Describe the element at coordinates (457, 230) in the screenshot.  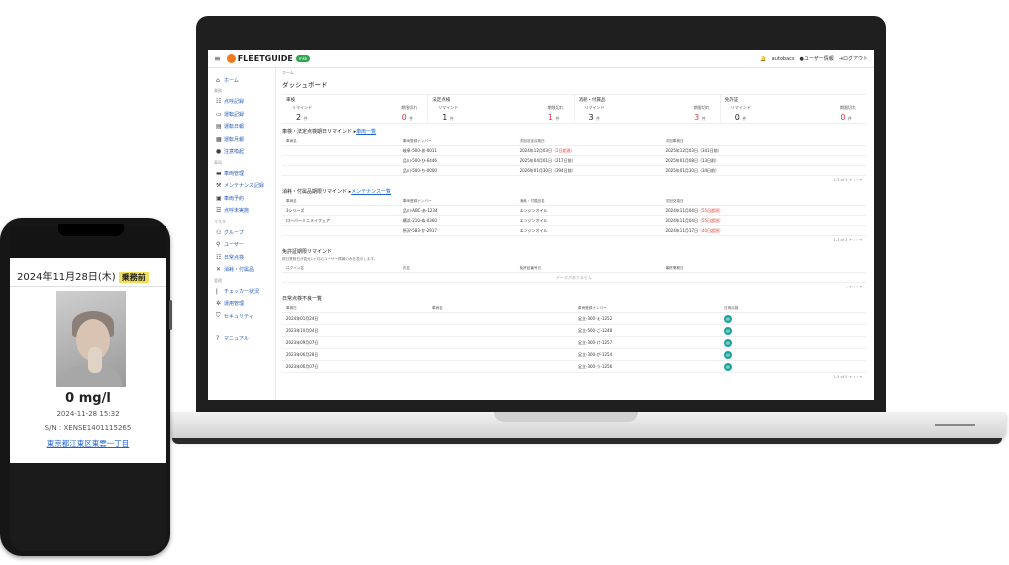
I see `table-cell: 所沢-583-か-2917` at that location.